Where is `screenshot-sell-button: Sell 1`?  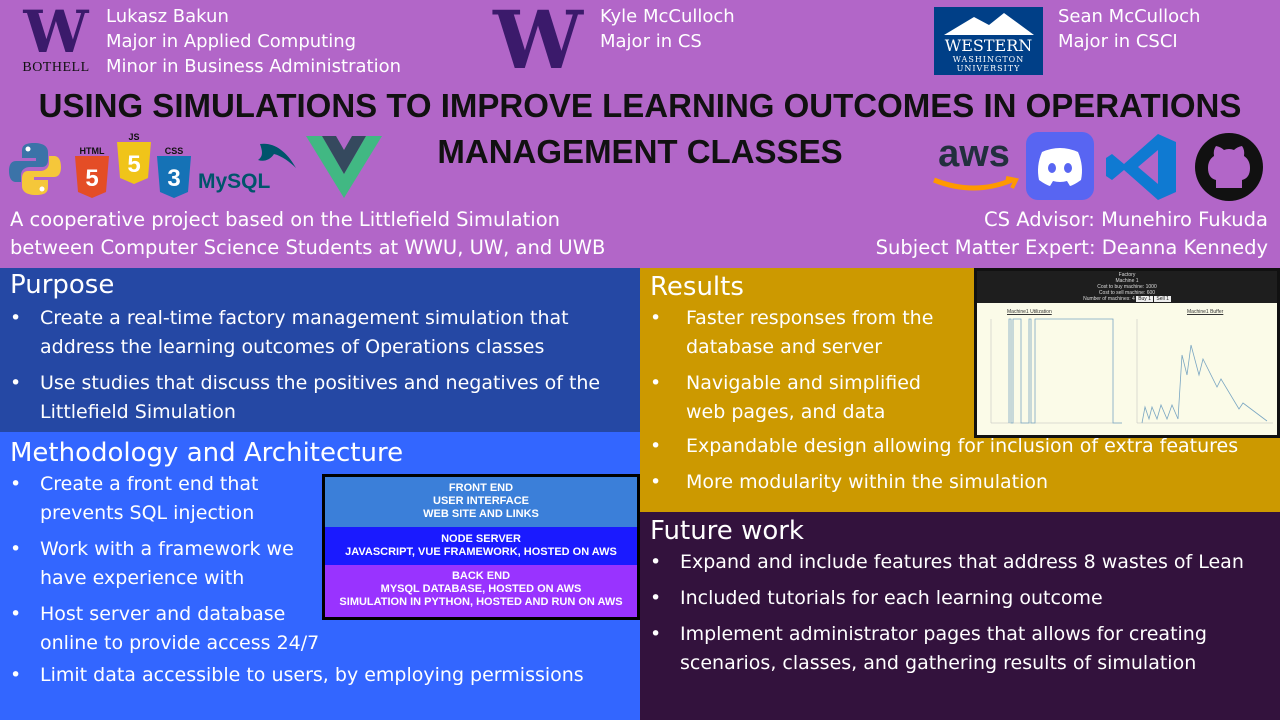
screenshot-sell-button: Sell 1 is located at coordinates (1162, 299).